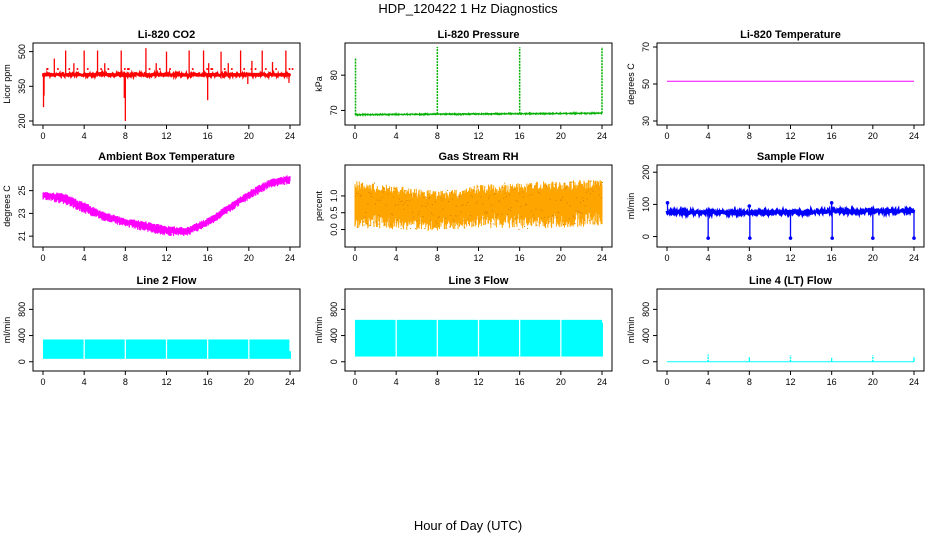  What do you see at coordinates (22, 335) in the screenshot?
I see `y-tick-label: 400` at bounding box center [22, 335].